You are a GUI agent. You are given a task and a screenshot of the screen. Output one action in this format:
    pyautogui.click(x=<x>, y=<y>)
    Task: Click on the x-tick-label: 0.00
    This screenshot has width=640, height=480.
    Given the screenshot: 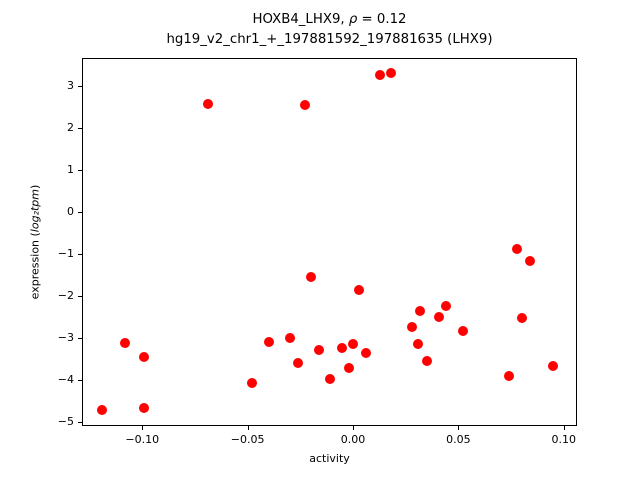 What is the action you would take?
    pyautogui.click(x=353, y=439)
    